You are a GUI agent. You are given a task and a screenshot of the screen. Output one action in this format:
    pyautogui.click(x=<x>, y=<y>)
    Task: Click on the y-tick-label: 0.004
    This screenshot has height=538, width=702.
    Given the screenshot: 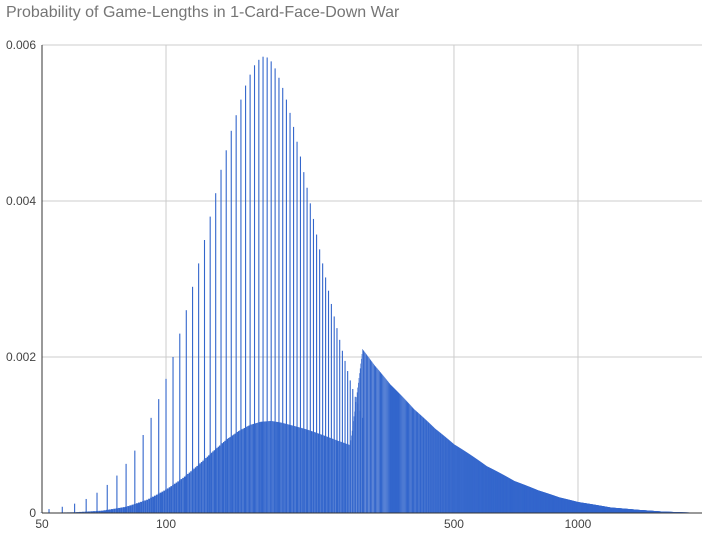 What is the action you would take?
    pyautogui.click(x=21, y=201)
    